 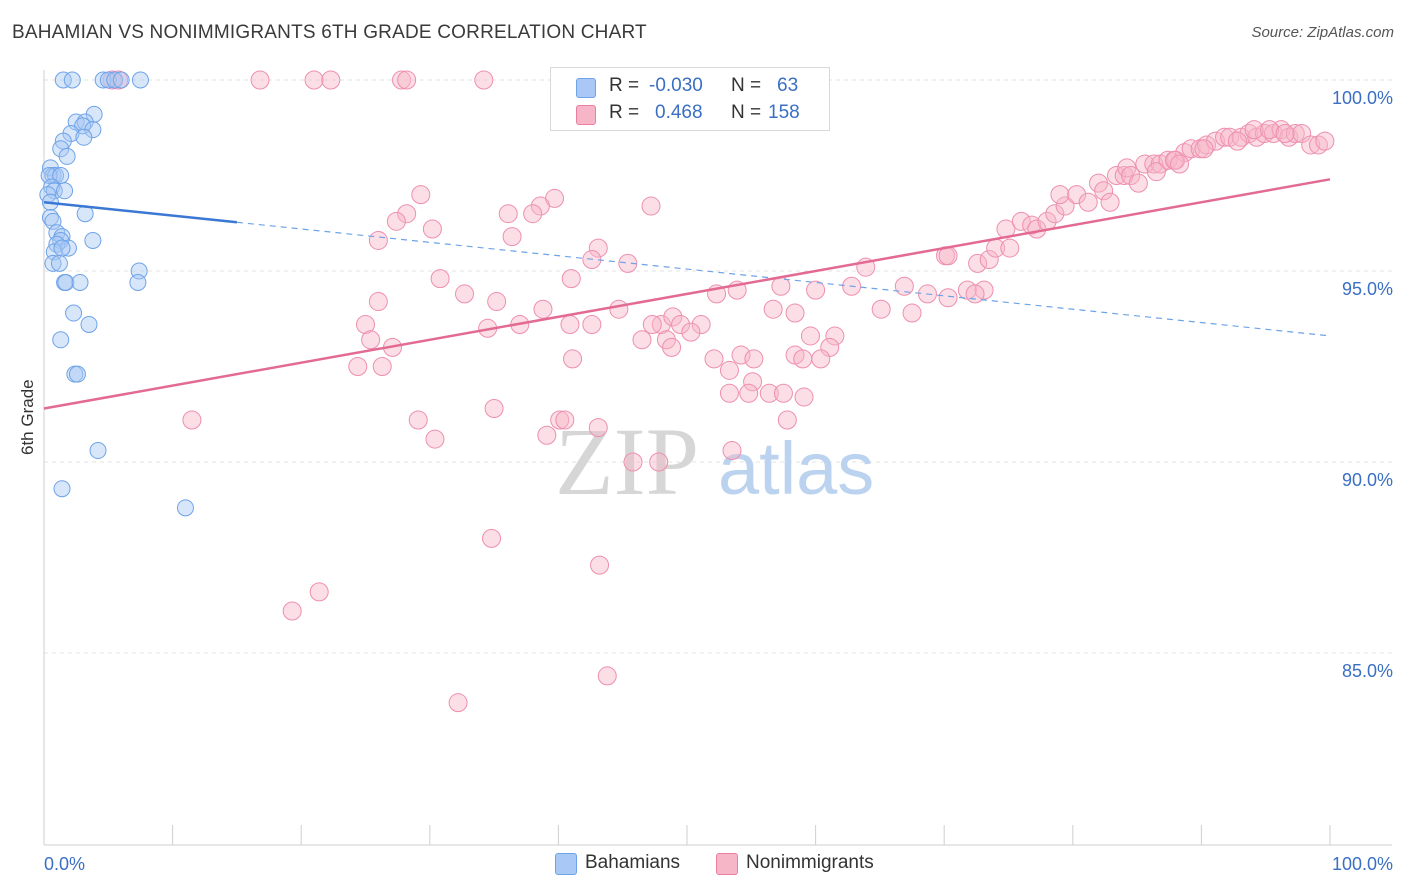 What do you see at coordinates (714, 461) in the screenshot?
I see `watermark: ZIP atlas` at bounding box center [714, 461].